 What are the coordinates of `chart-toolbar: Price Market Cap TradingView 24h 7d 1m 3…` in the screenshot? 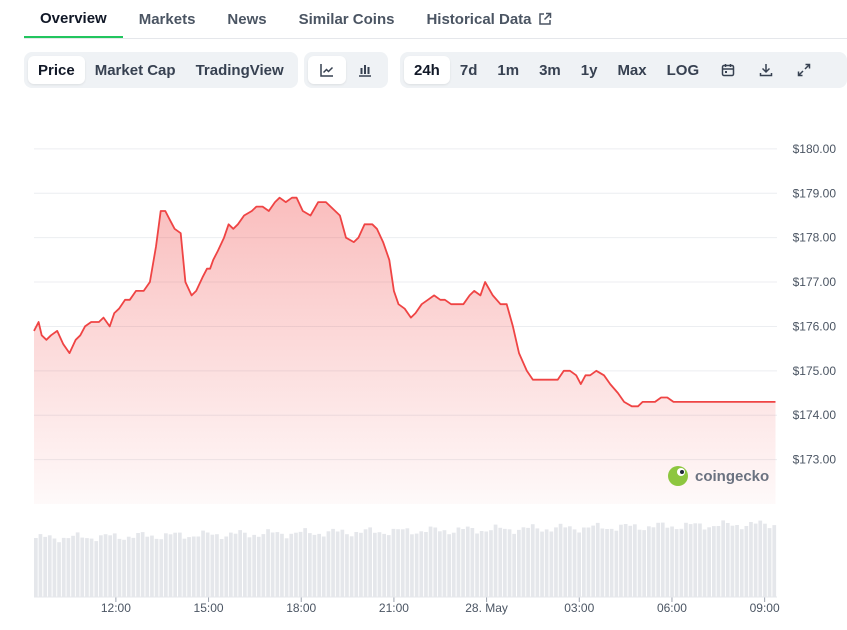 It's located at (435, 70).